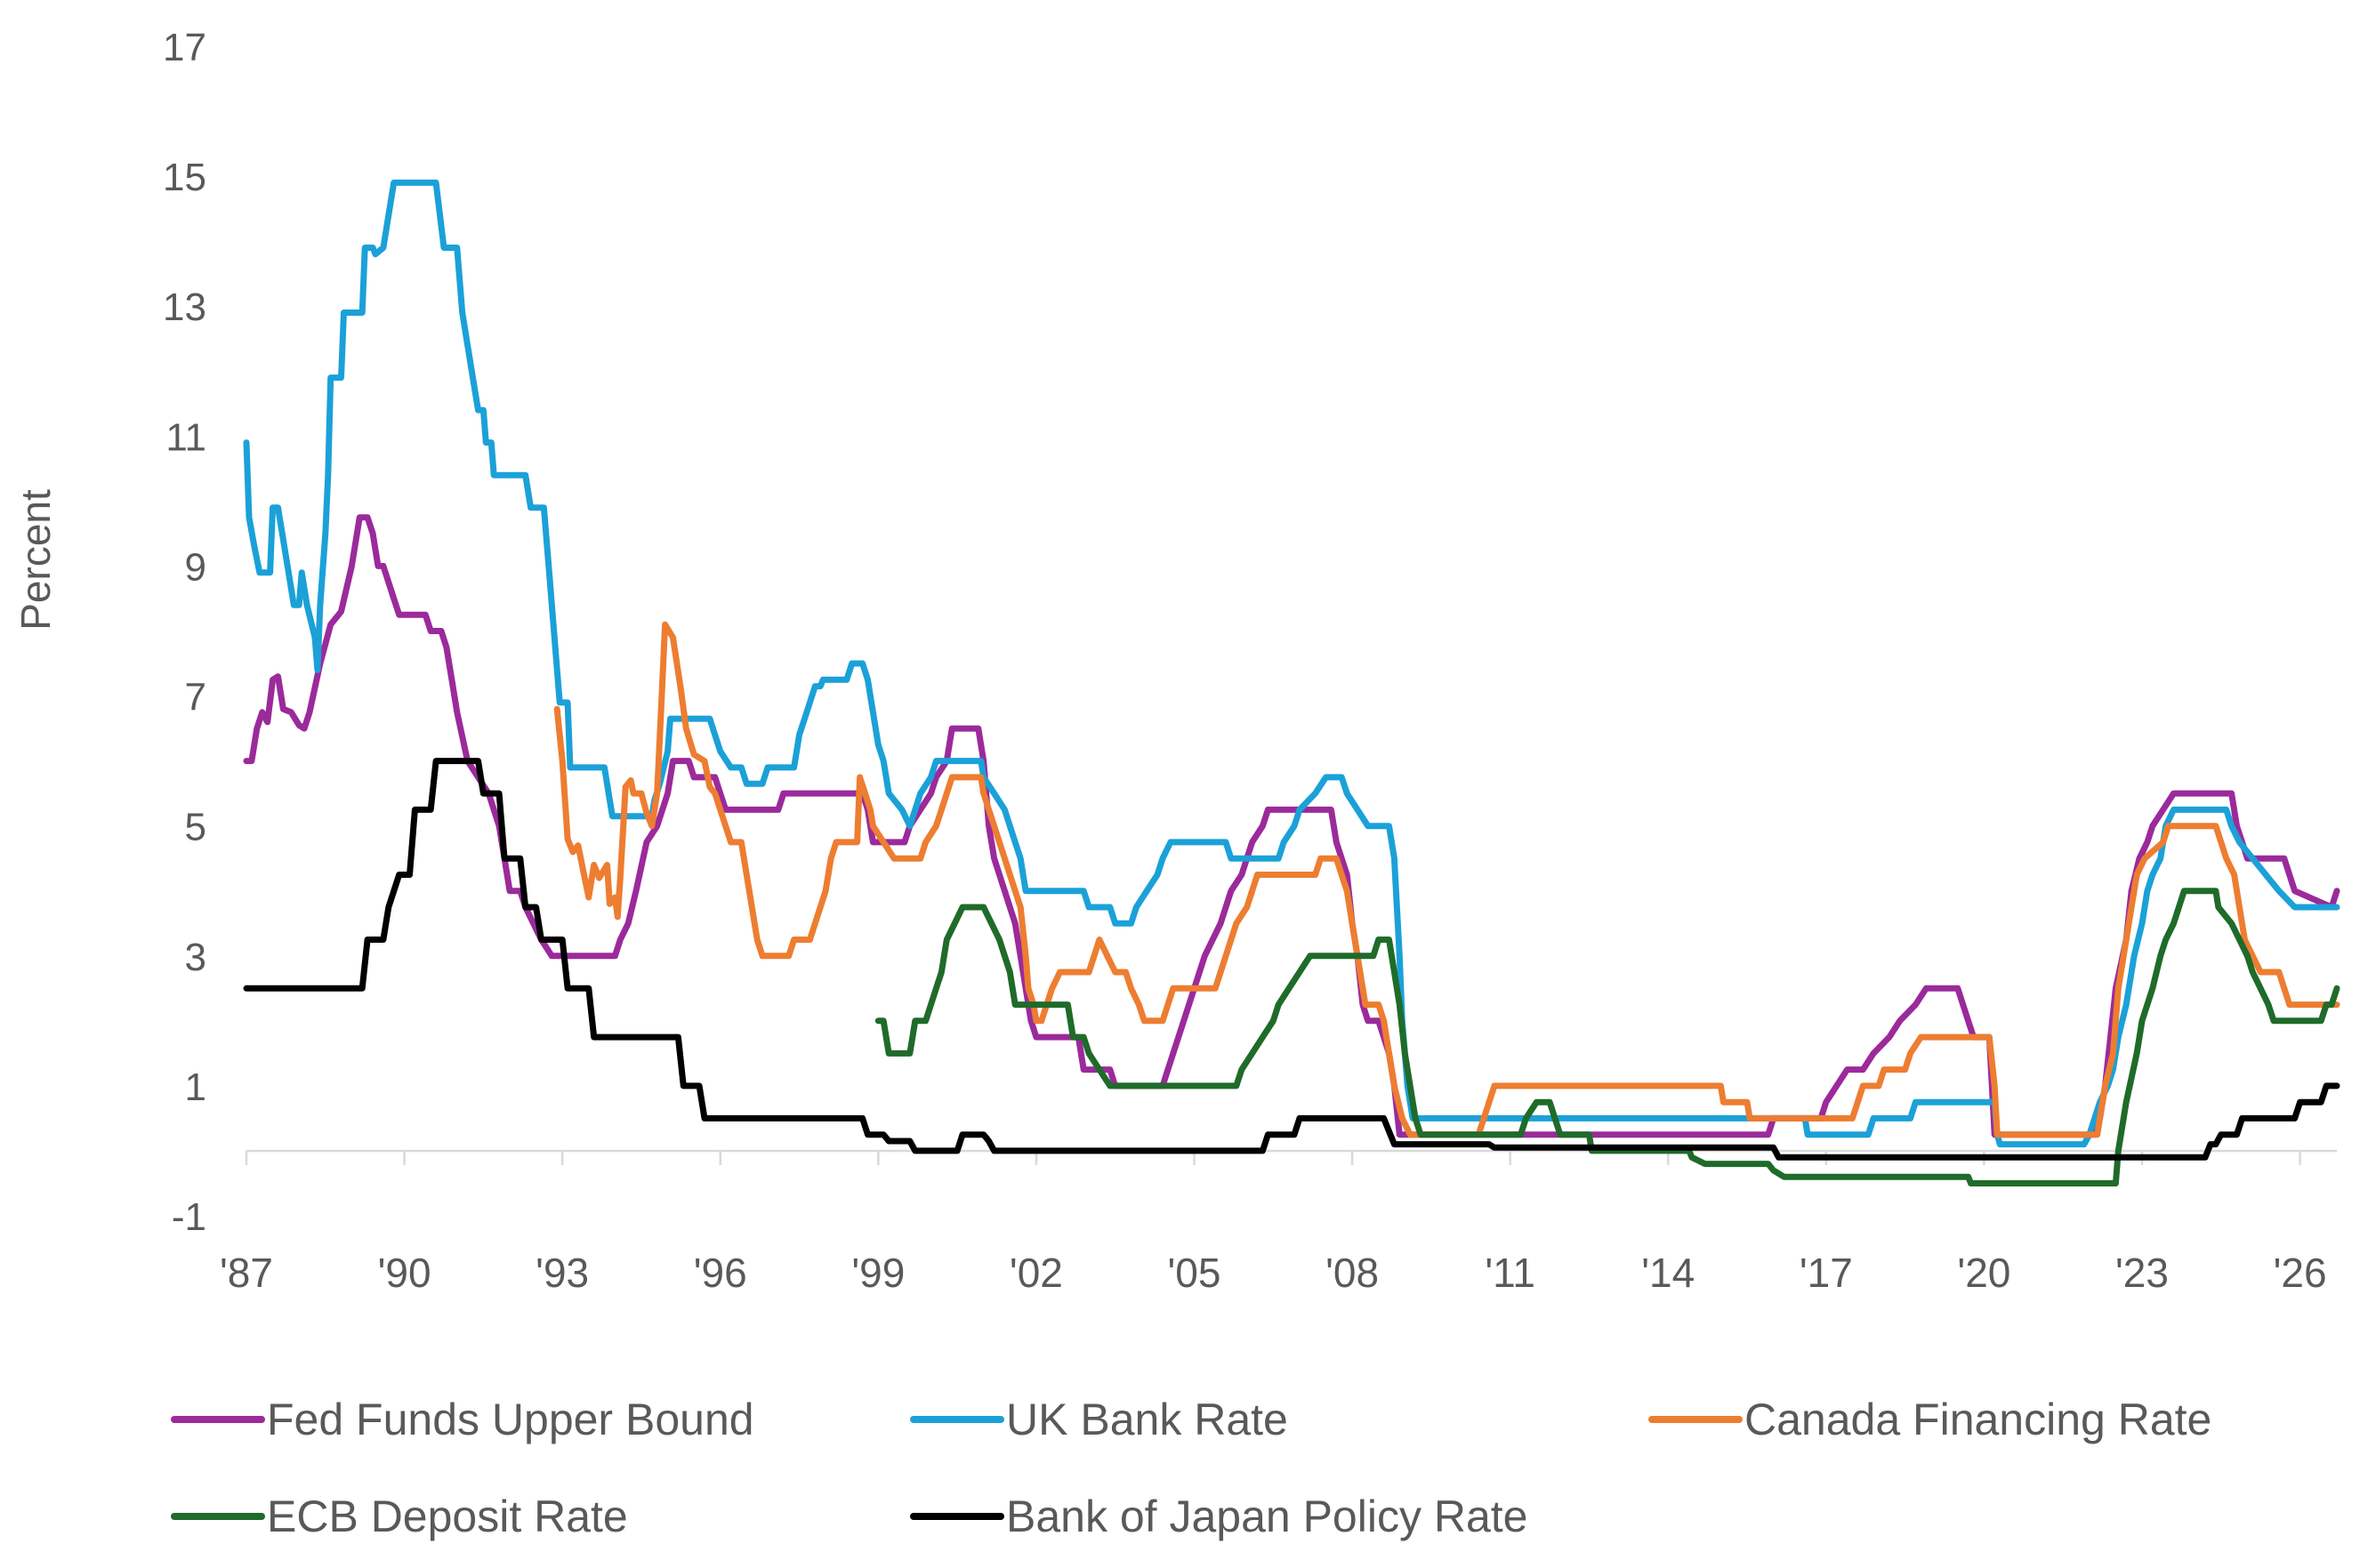 The height and width of the screenshot is (1568, 2376). I want to click on x-tick-label: '96, so click(720, 1273).